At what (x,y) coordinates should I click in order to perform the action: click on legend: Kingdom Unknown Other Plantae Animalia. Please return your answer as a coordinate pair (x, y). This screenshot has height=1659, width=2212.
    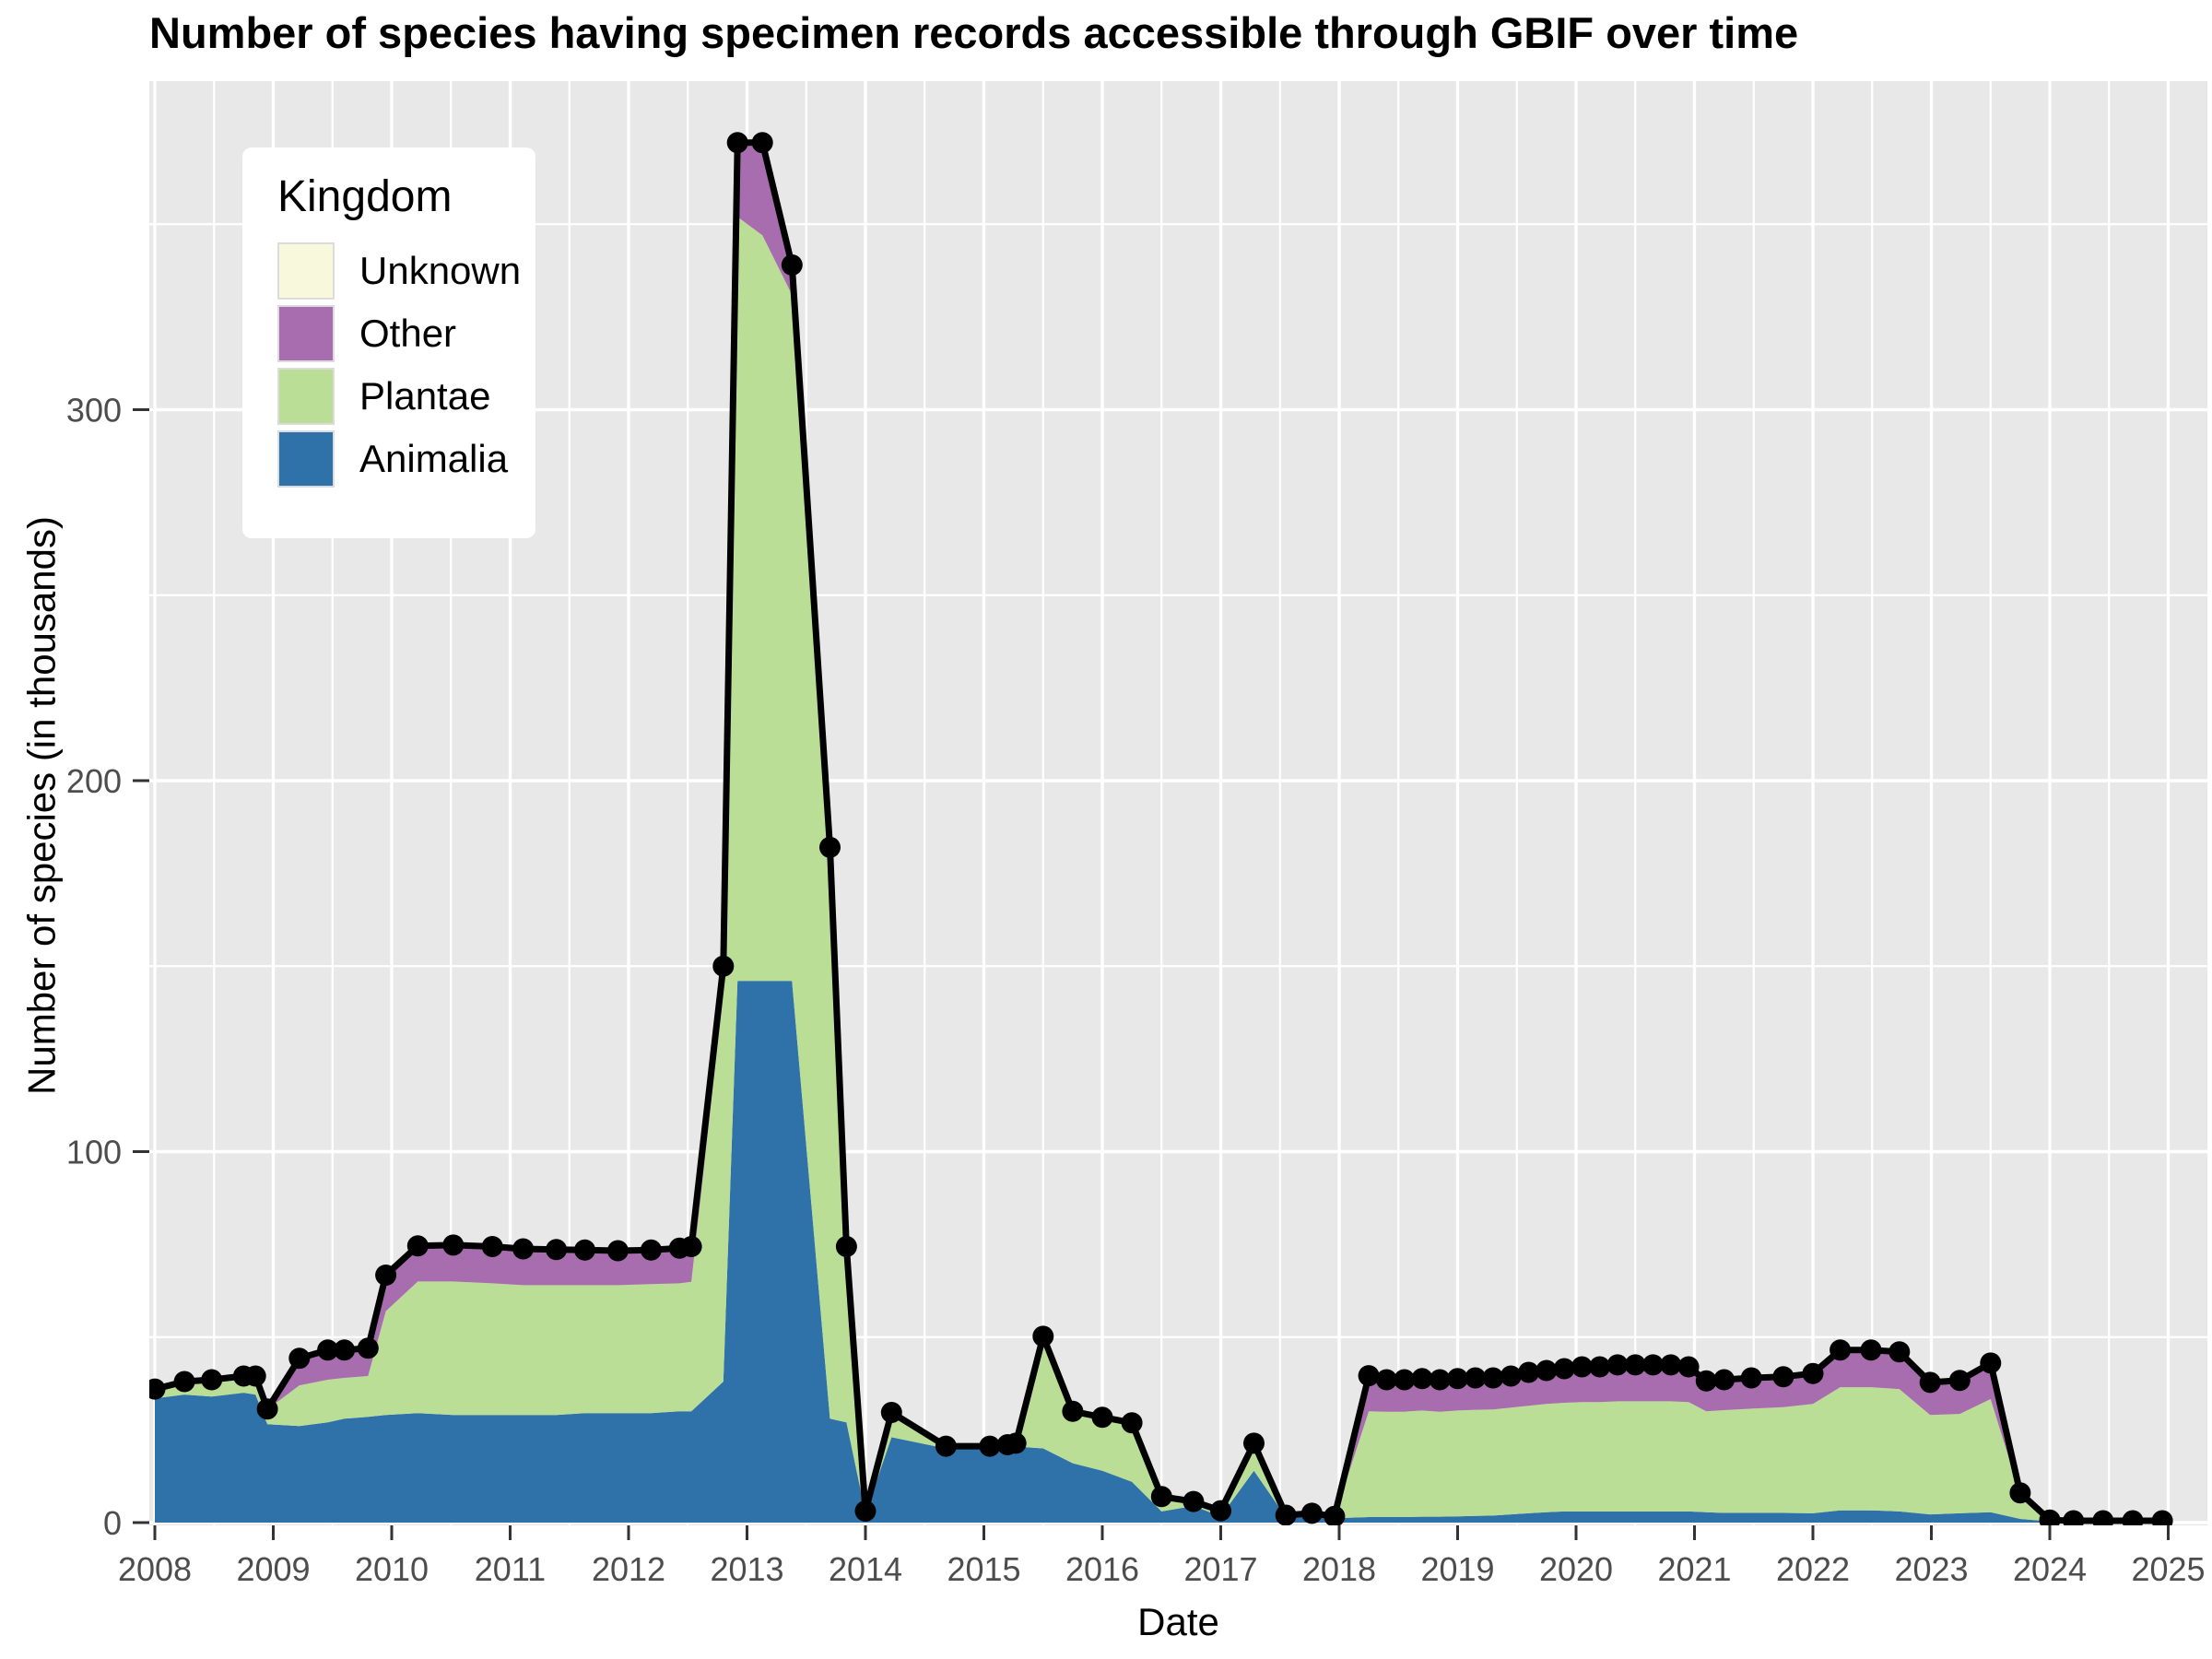
    Looking at the image, I should click on (388, 342).